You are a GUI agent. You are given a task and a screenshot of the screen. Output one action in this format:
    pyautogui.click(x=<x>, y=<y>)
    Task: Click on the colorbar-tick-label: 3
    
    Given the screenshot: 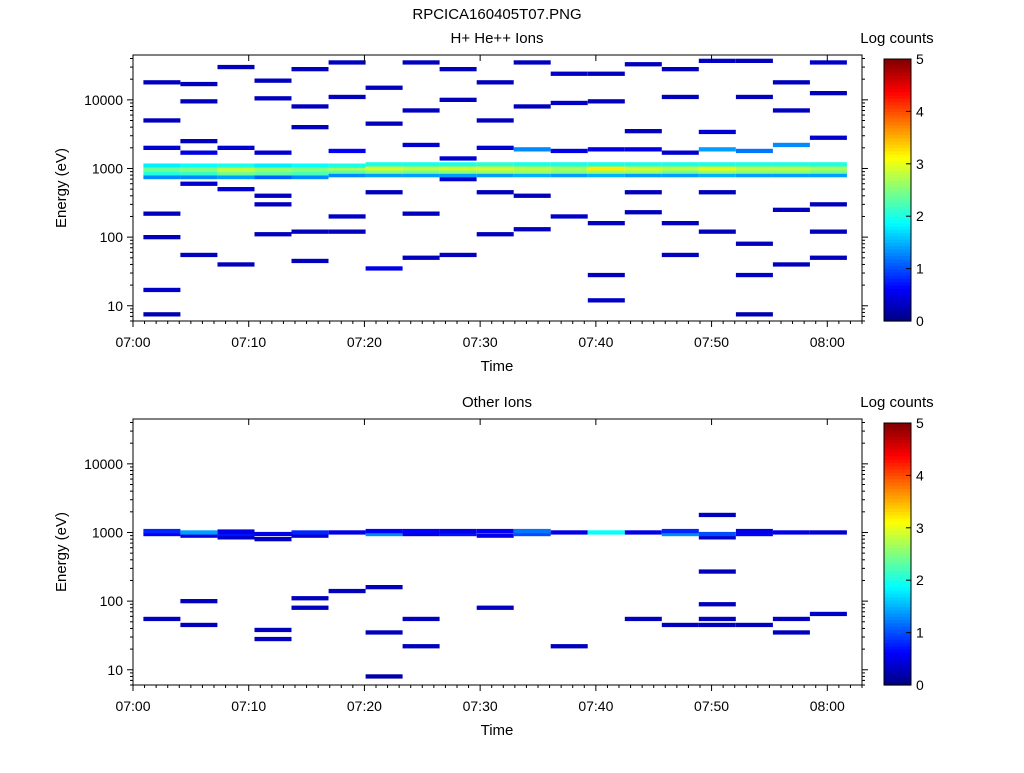 What is the action you would take?
    pyautogui.click(x=920, y=528)
    